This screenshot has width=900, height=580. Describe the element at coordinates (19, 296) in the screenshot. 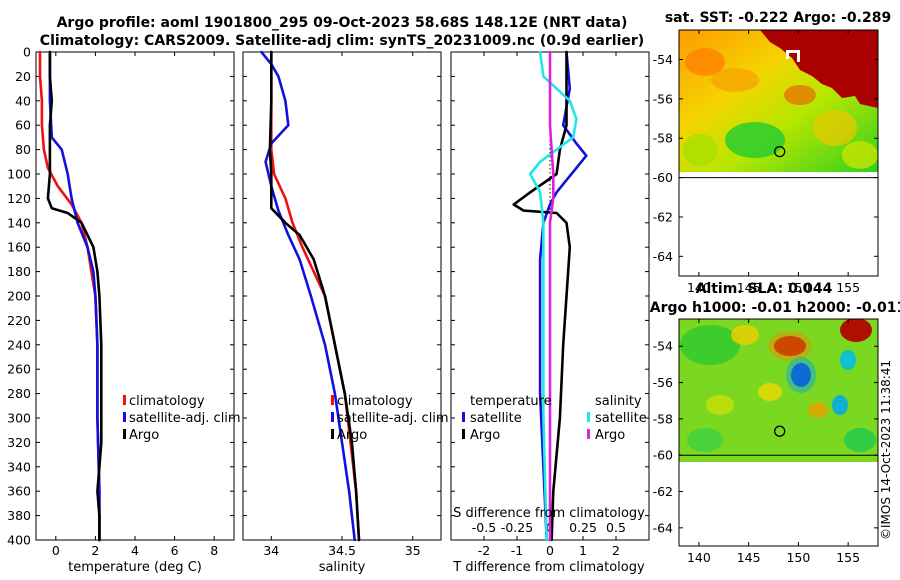

I see `y-tick-label: 200` at that location.